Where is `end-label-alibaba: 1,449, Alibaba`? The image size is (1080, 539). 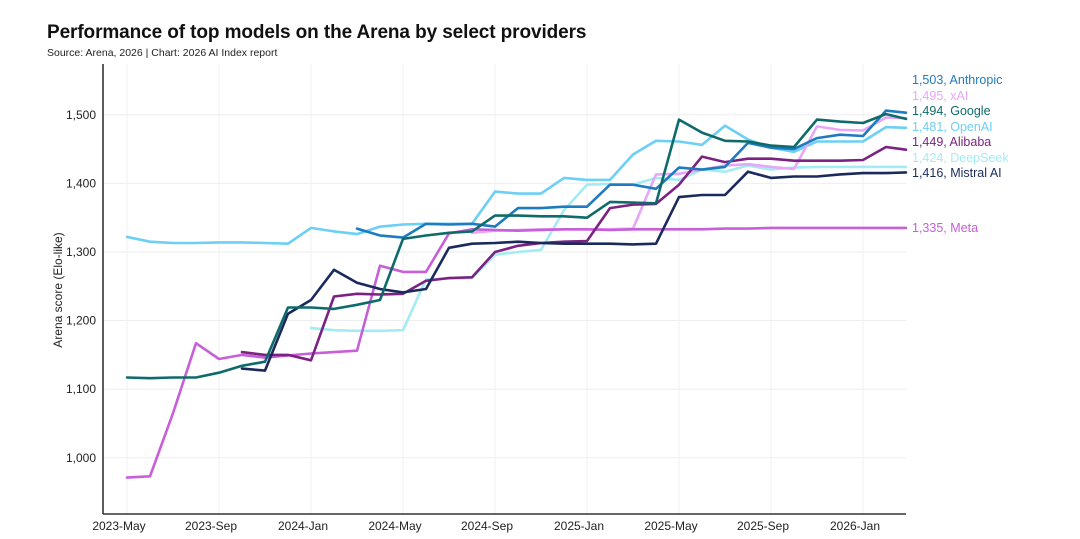
end-label-alibaba: 1,449, Alibaba is located at coordinates (951, 142).